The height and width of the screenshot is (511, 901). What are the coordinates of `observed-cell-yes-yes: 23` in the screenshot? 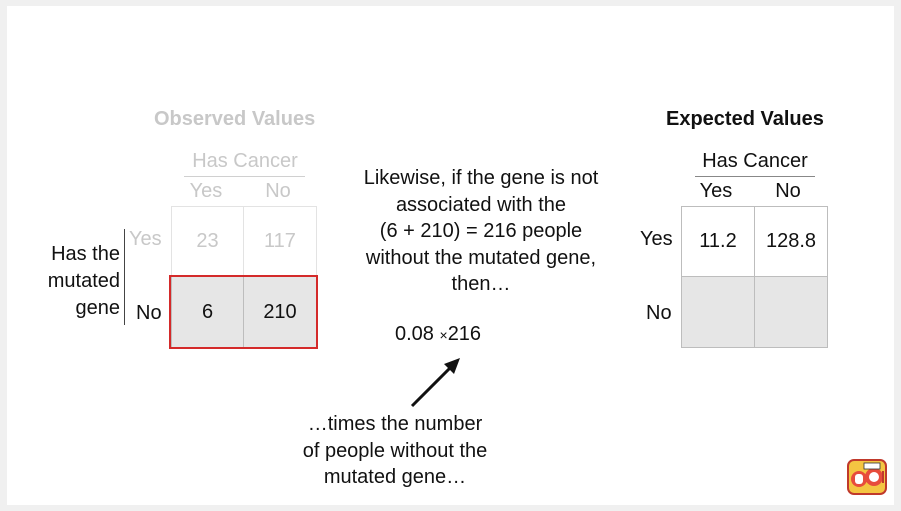 It's located at (207, 241).